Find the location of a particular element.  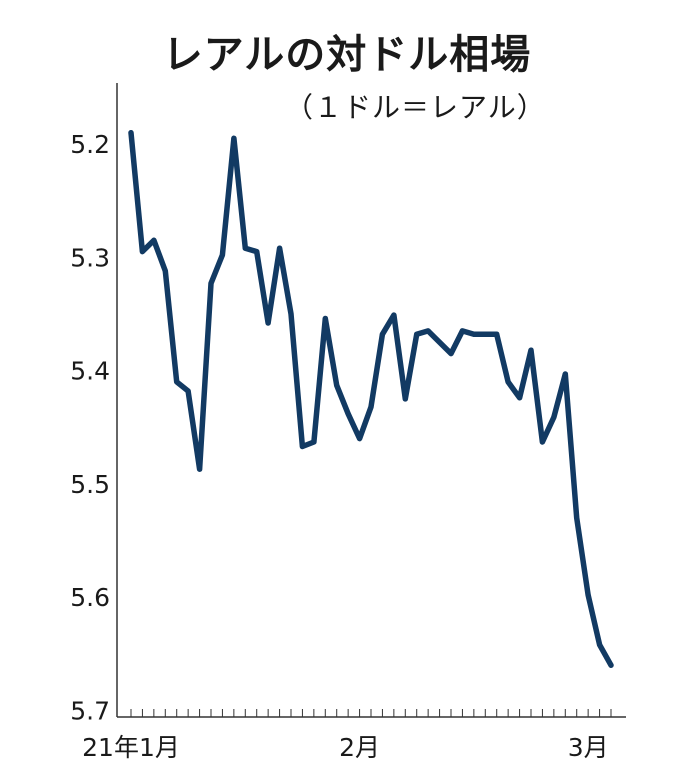

x-tick-label: 3月 is located at coordinates (588, 747).